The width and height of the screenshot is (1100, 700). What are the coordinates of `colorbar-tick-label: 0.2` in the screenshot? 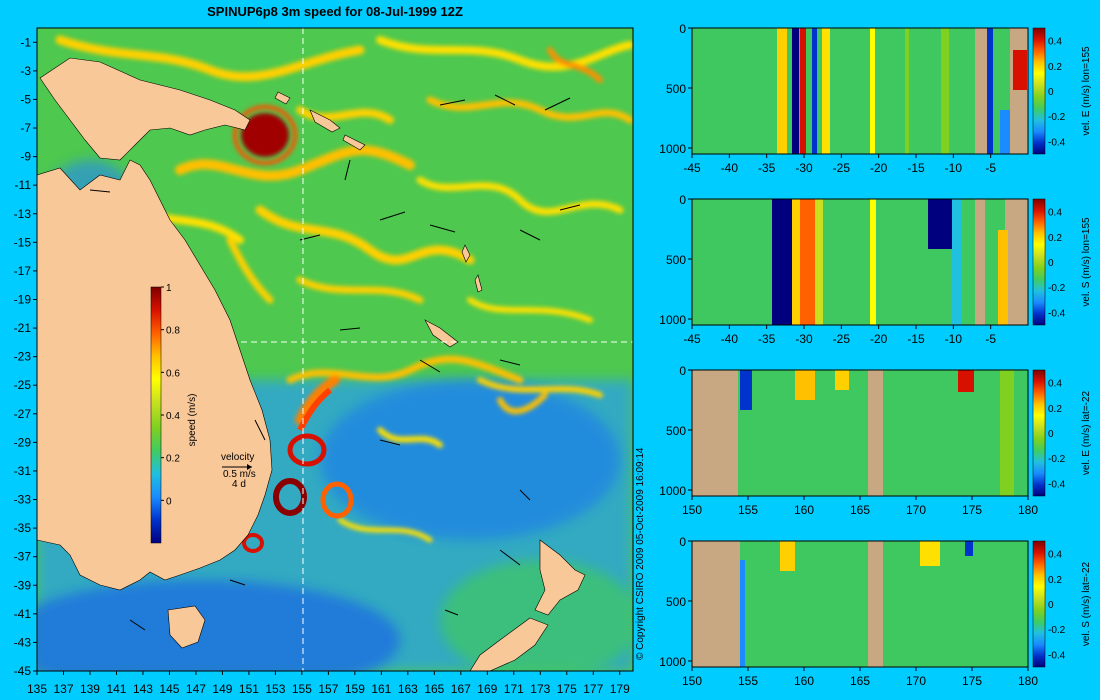 It's located at (173, 459).